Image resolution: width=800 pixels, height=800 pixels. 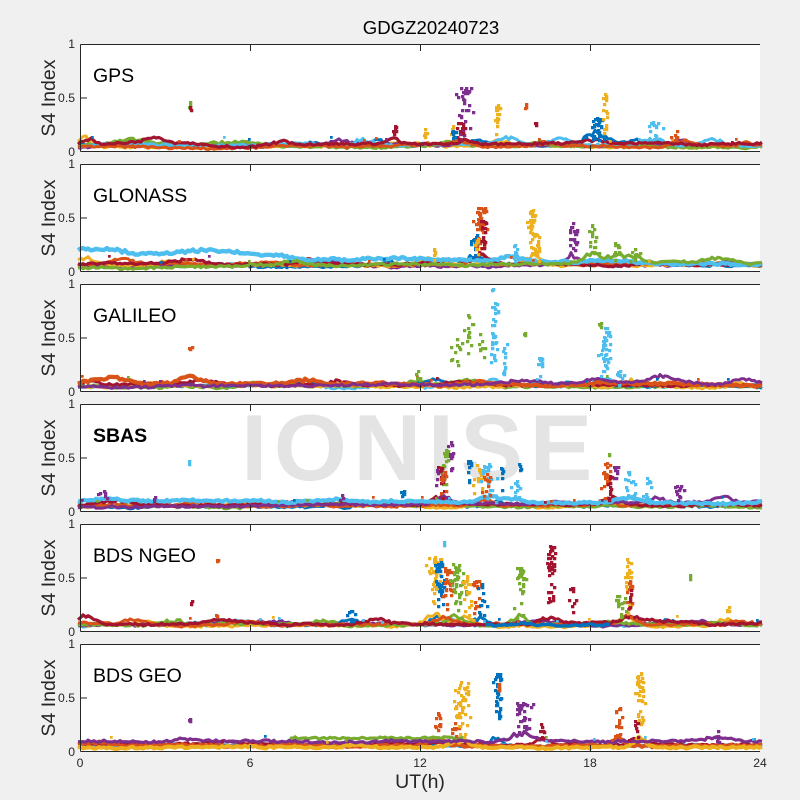 I want to click on svg-text: GLONASS, so click(x=140, y=196).